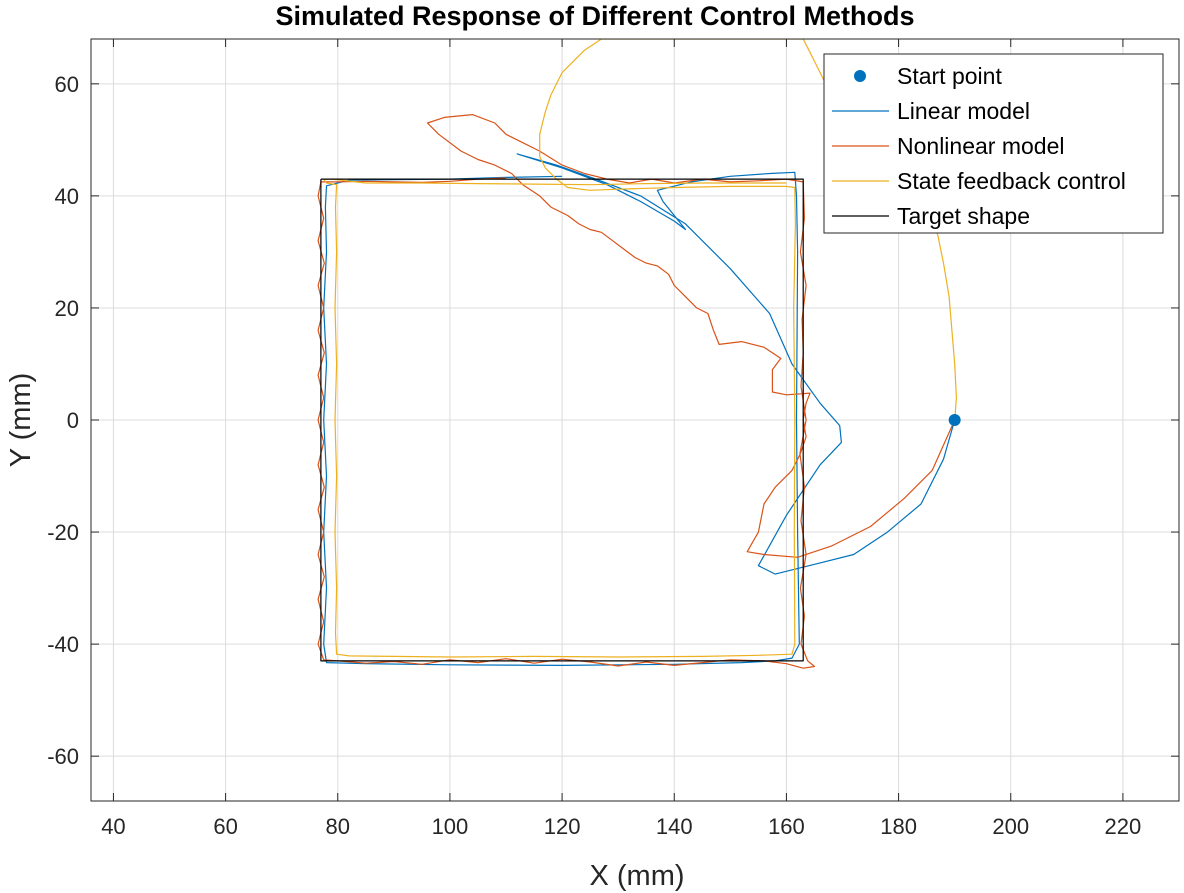  What do you see at coordinates (21, 420) in the screenshot?
I see `y-axis-label: Y (mm)` at bounding box center [21, 420].